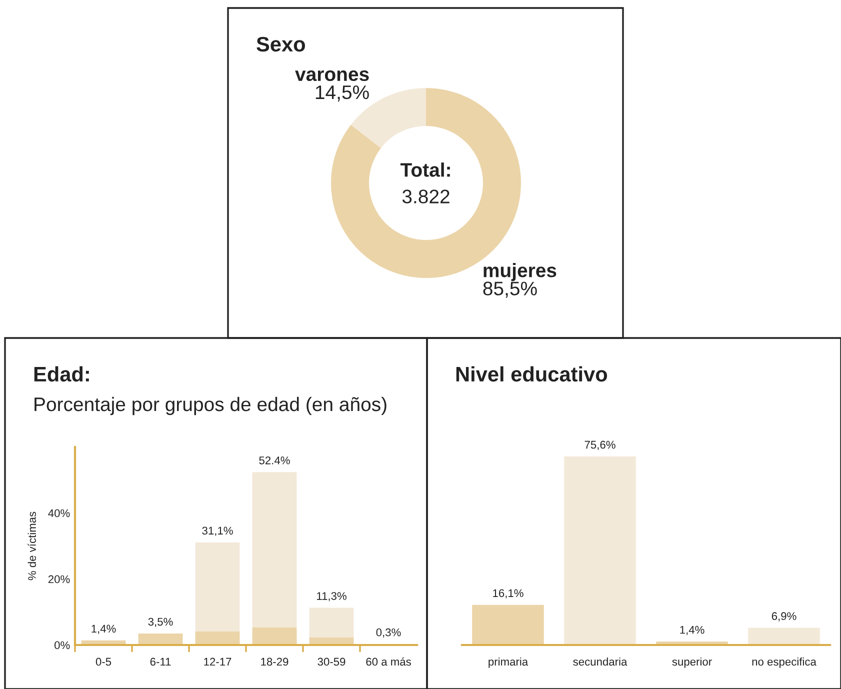 This screenshot has width=841, height=689. What do you see at coordinates (332, 76) in the screenshot?
I see `slice-label: varones` at bounding box center [332, 76].